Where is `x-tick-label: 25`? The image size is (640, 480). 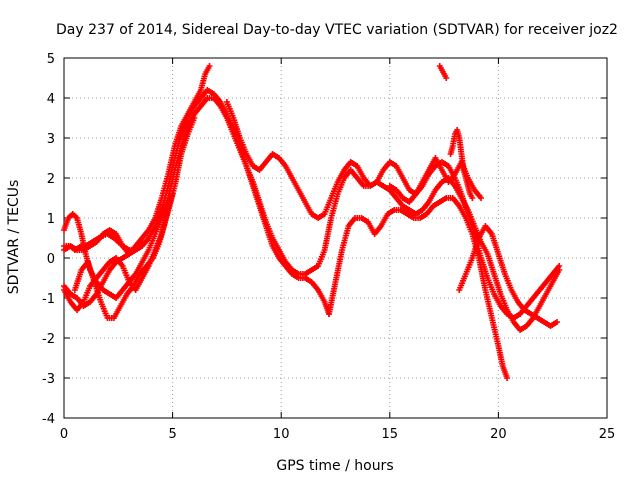
x-tick-label: 25 is located at coordinates (607, 434).